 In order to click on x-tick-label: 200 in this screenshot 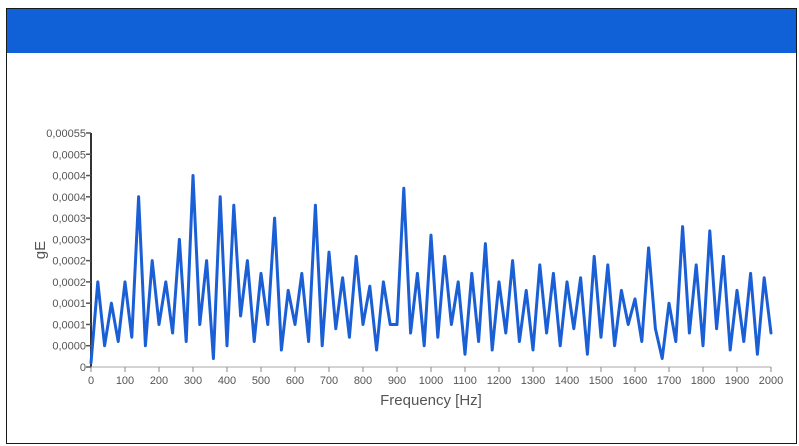, I will do `click(159, 381)`.